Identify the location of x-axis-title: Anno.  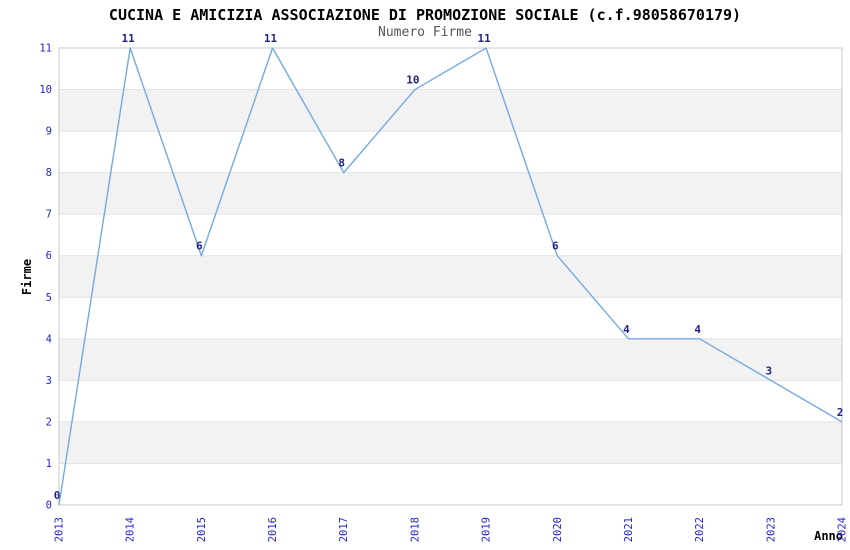
(828, 536).